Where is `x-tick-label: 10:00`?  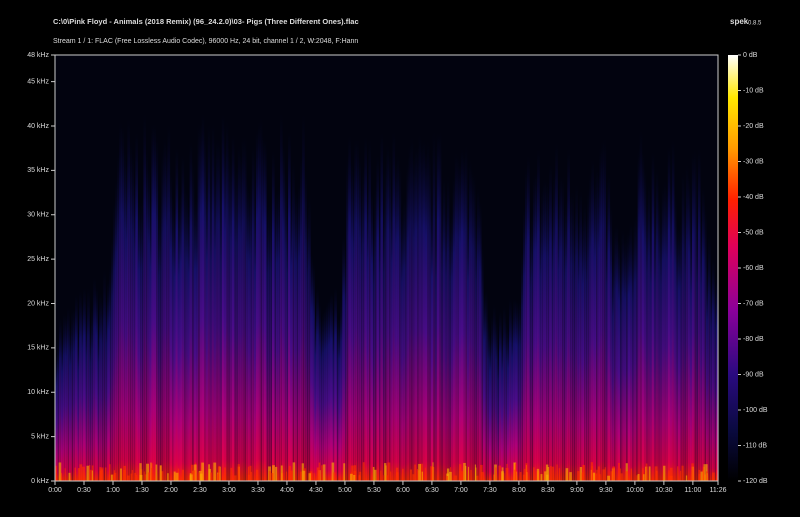
x-tick-label: 10:00 is located at coordinates (635, 490).